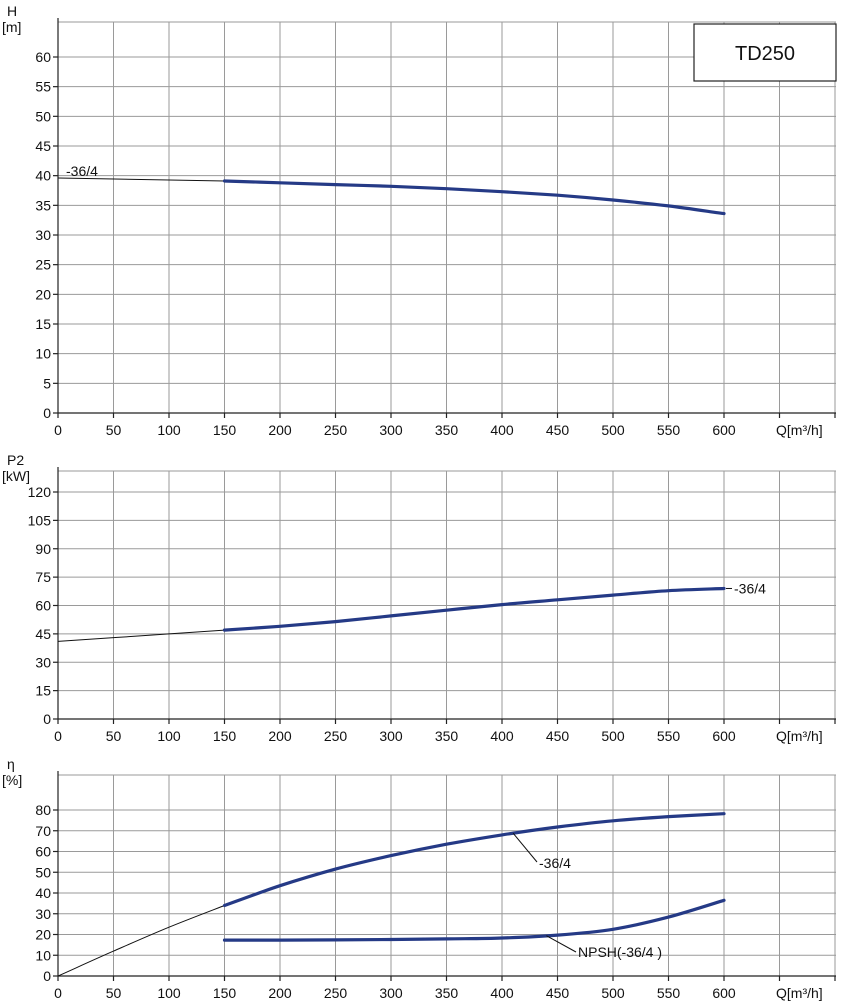 This screenshot has height=1008, width=841. Describe the element at coordinates (15, 460) in the screenshot. I see `y-axis-title: P2` at that location.